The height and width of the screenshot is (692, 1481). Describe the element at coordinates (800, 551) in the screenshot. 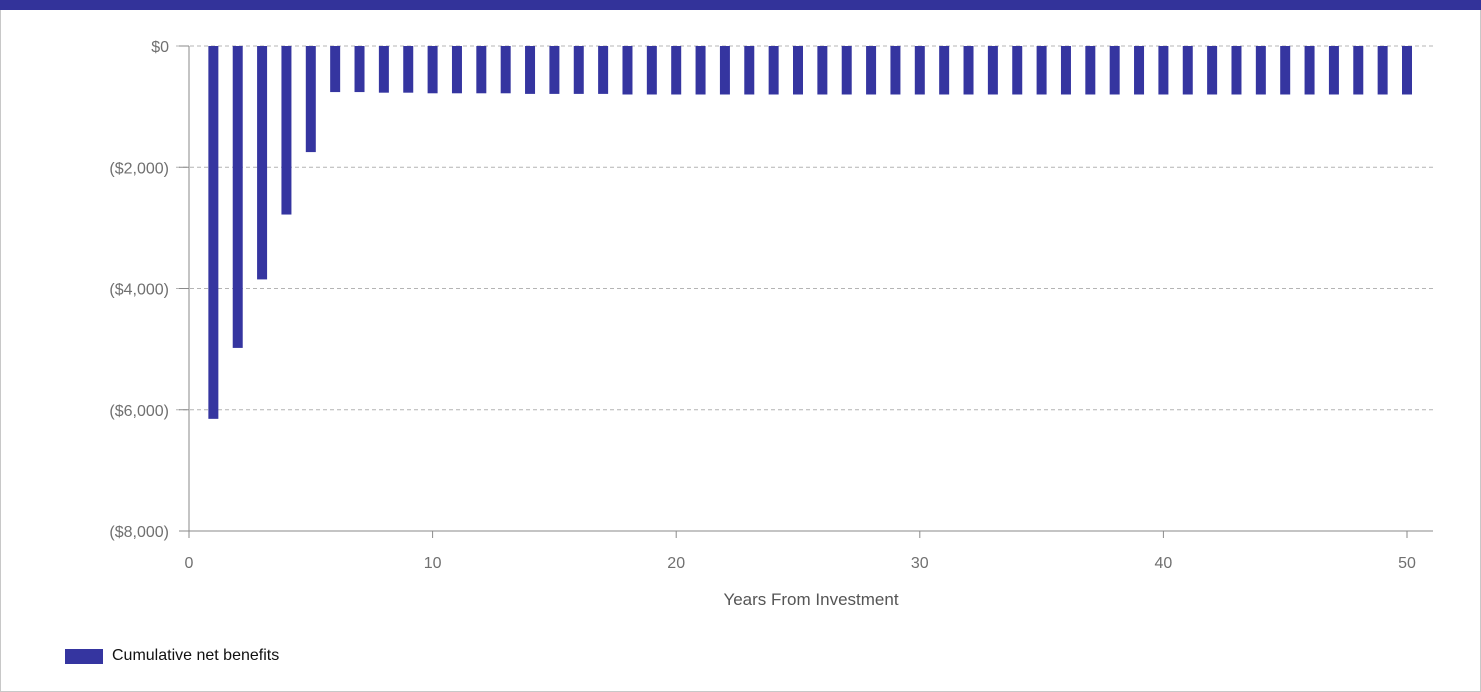

I see `x-axis-ticks: 0 10 20 30 40 50` at that location.